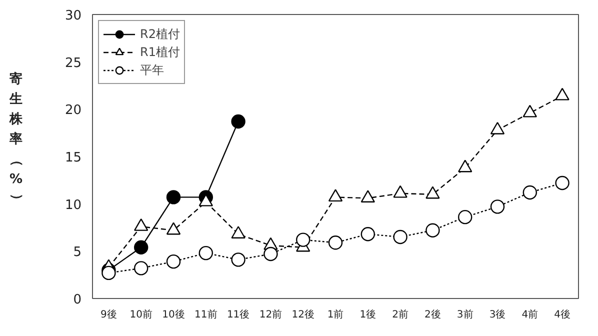  I want to click on legend-label: R2植付, so click(160, 34).